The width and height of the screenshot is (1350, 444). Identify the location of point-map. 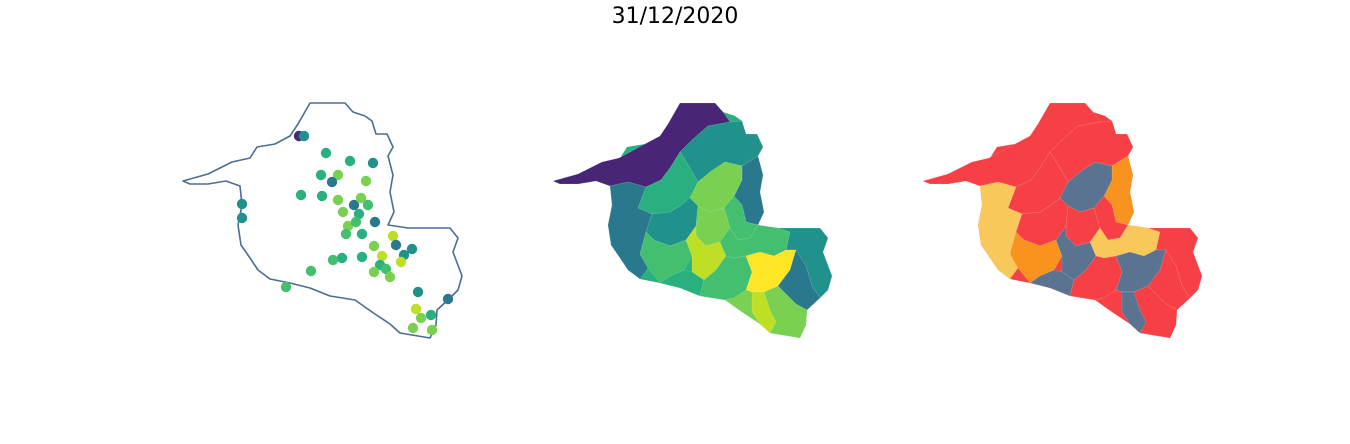
(322, 220).